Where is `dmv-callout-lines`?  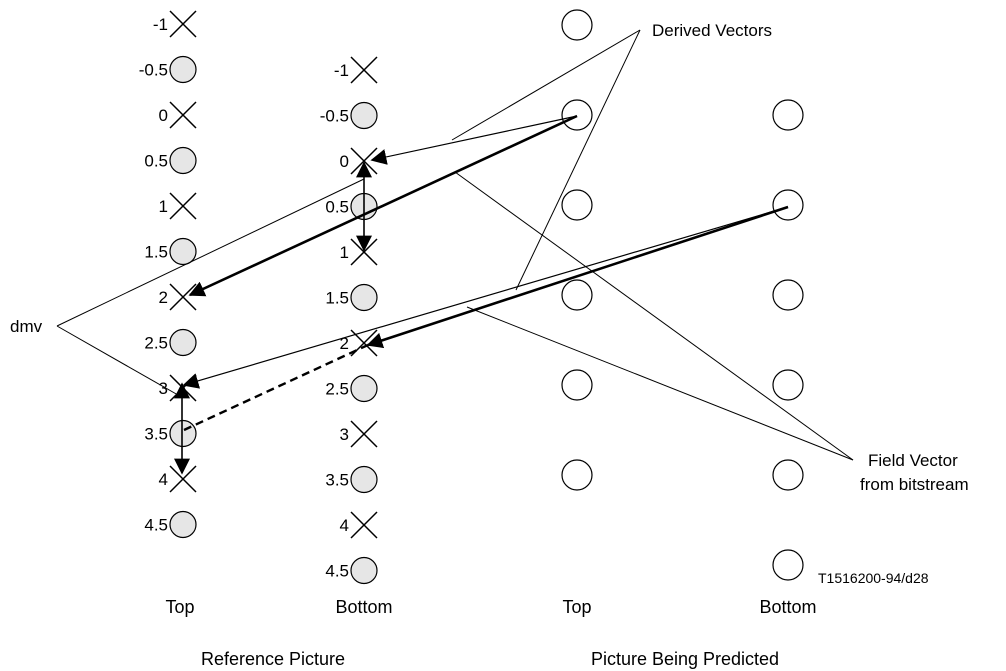
dmv-callout-lines is located at coordinates (210, 287).